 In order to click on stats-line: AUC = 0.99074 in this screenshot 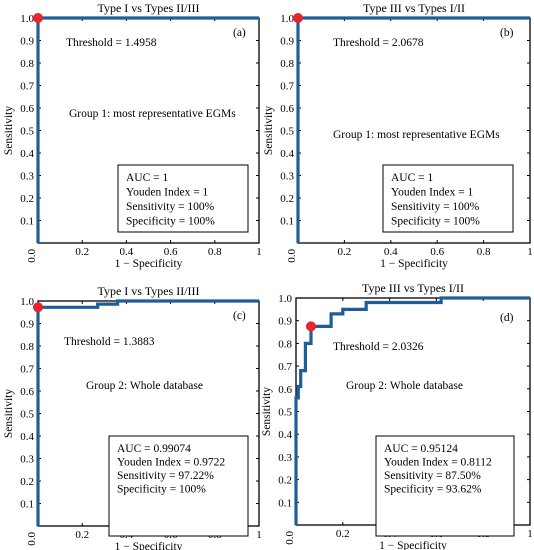, I will do `click(154, 449)`.